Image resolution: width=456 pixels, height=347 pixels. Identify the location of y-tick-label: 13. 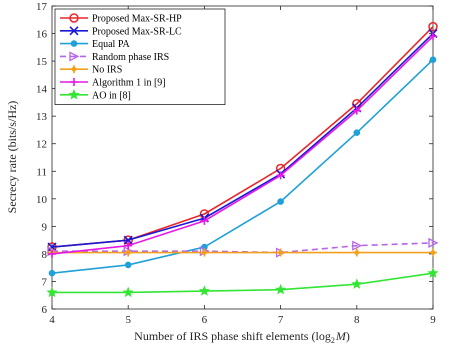
(42, 117).